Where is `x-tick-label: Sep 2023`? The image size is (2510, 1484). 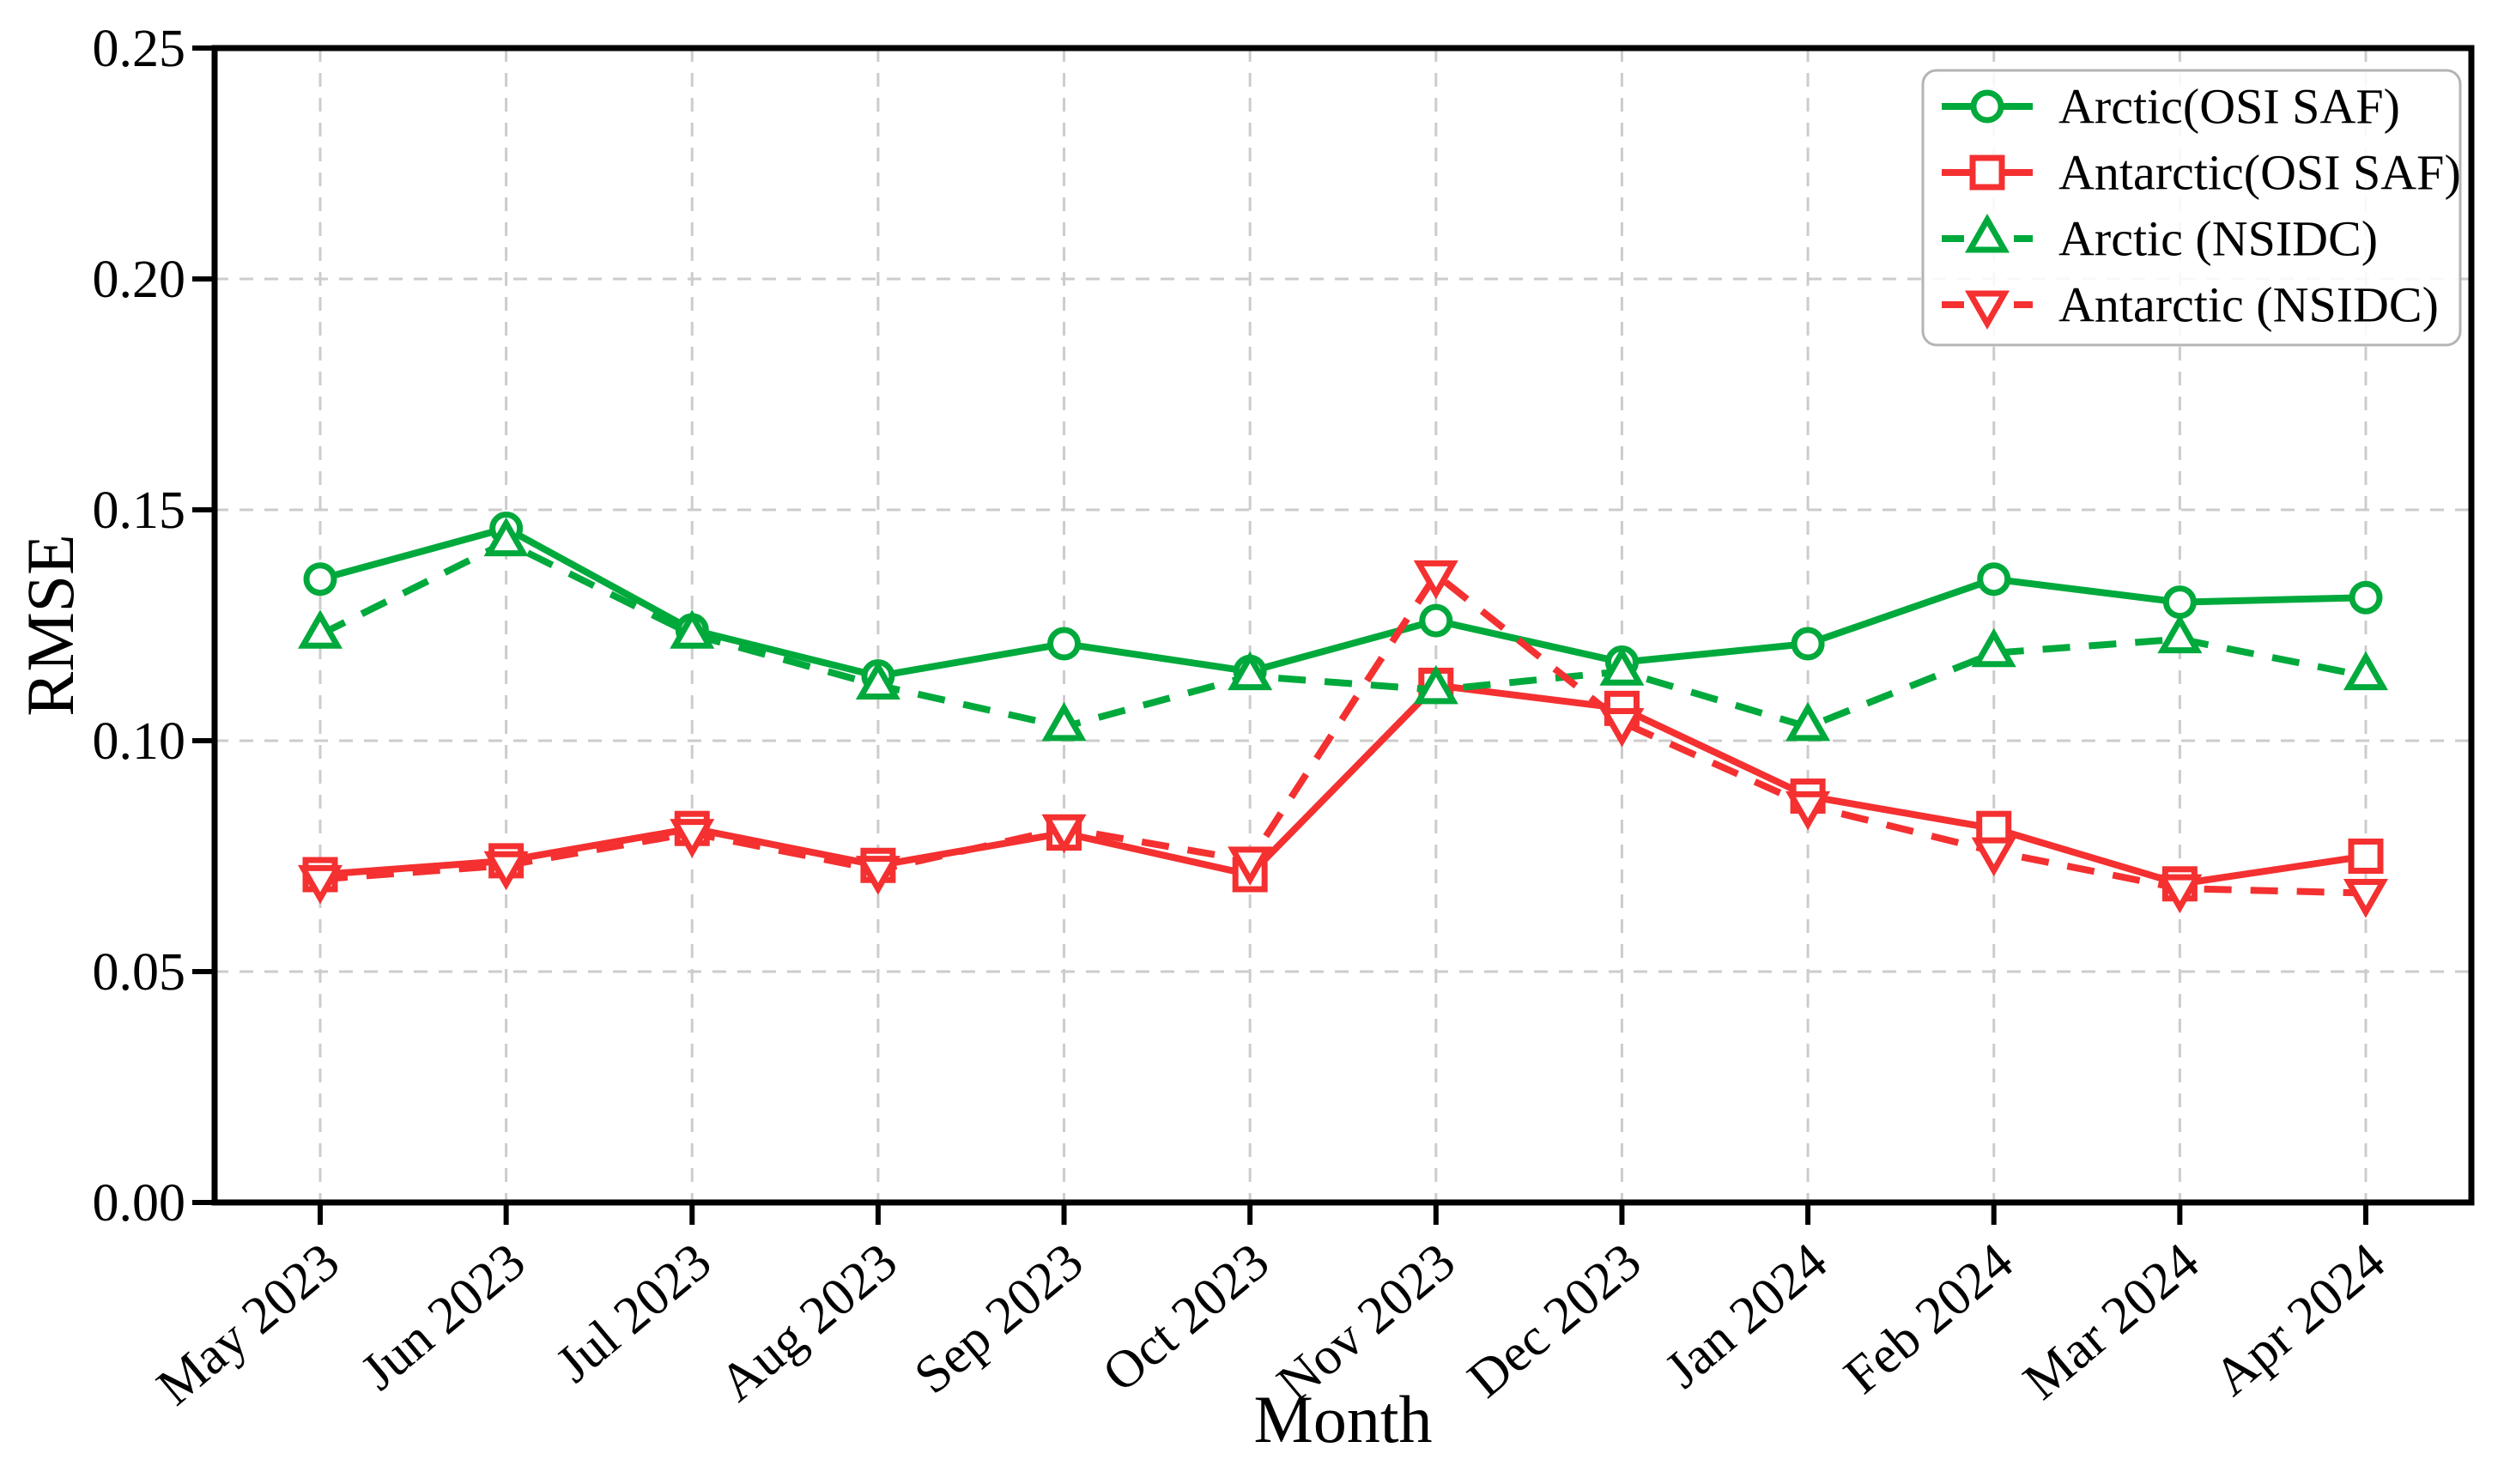
x-tick-label: Sep 2023 is located at coordinates (999, 1319).